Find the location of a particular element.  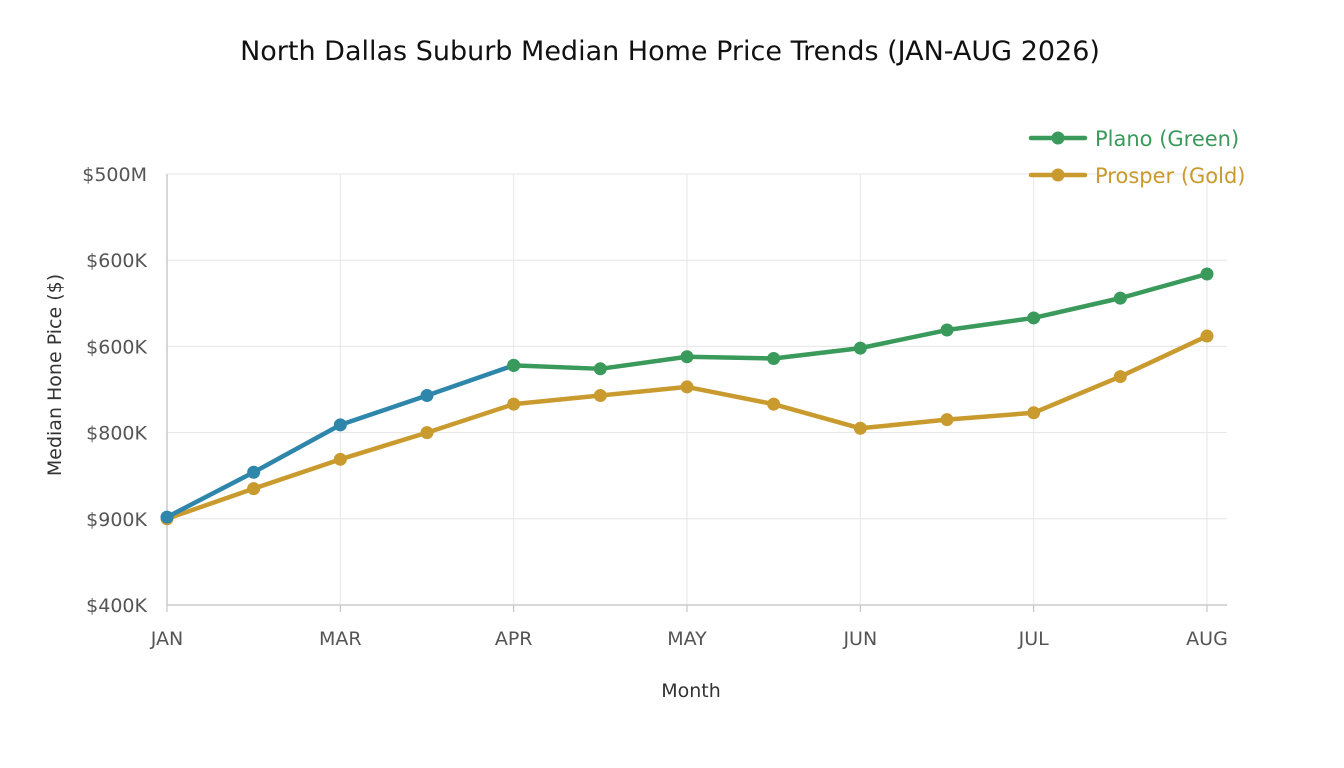

x-tick-label: MAR is located at coordinates (340, 639).